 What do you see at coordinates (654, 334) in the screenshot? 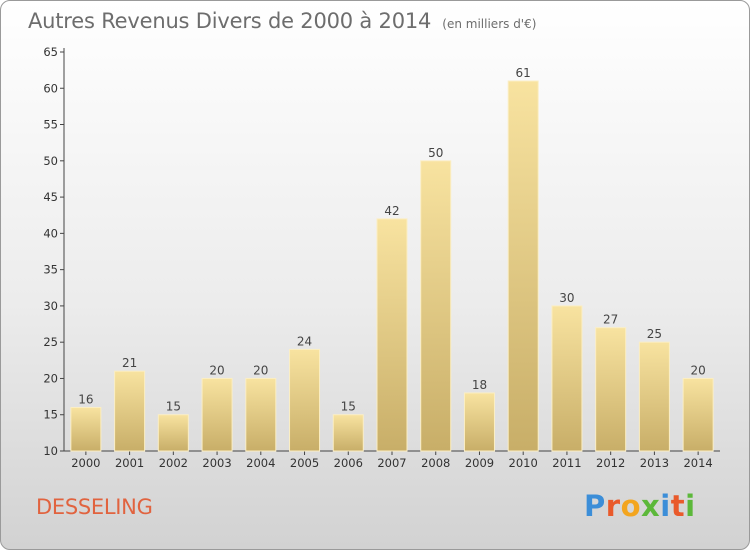
I see `data-label-2013: 25` at bounding box center [654, 334].